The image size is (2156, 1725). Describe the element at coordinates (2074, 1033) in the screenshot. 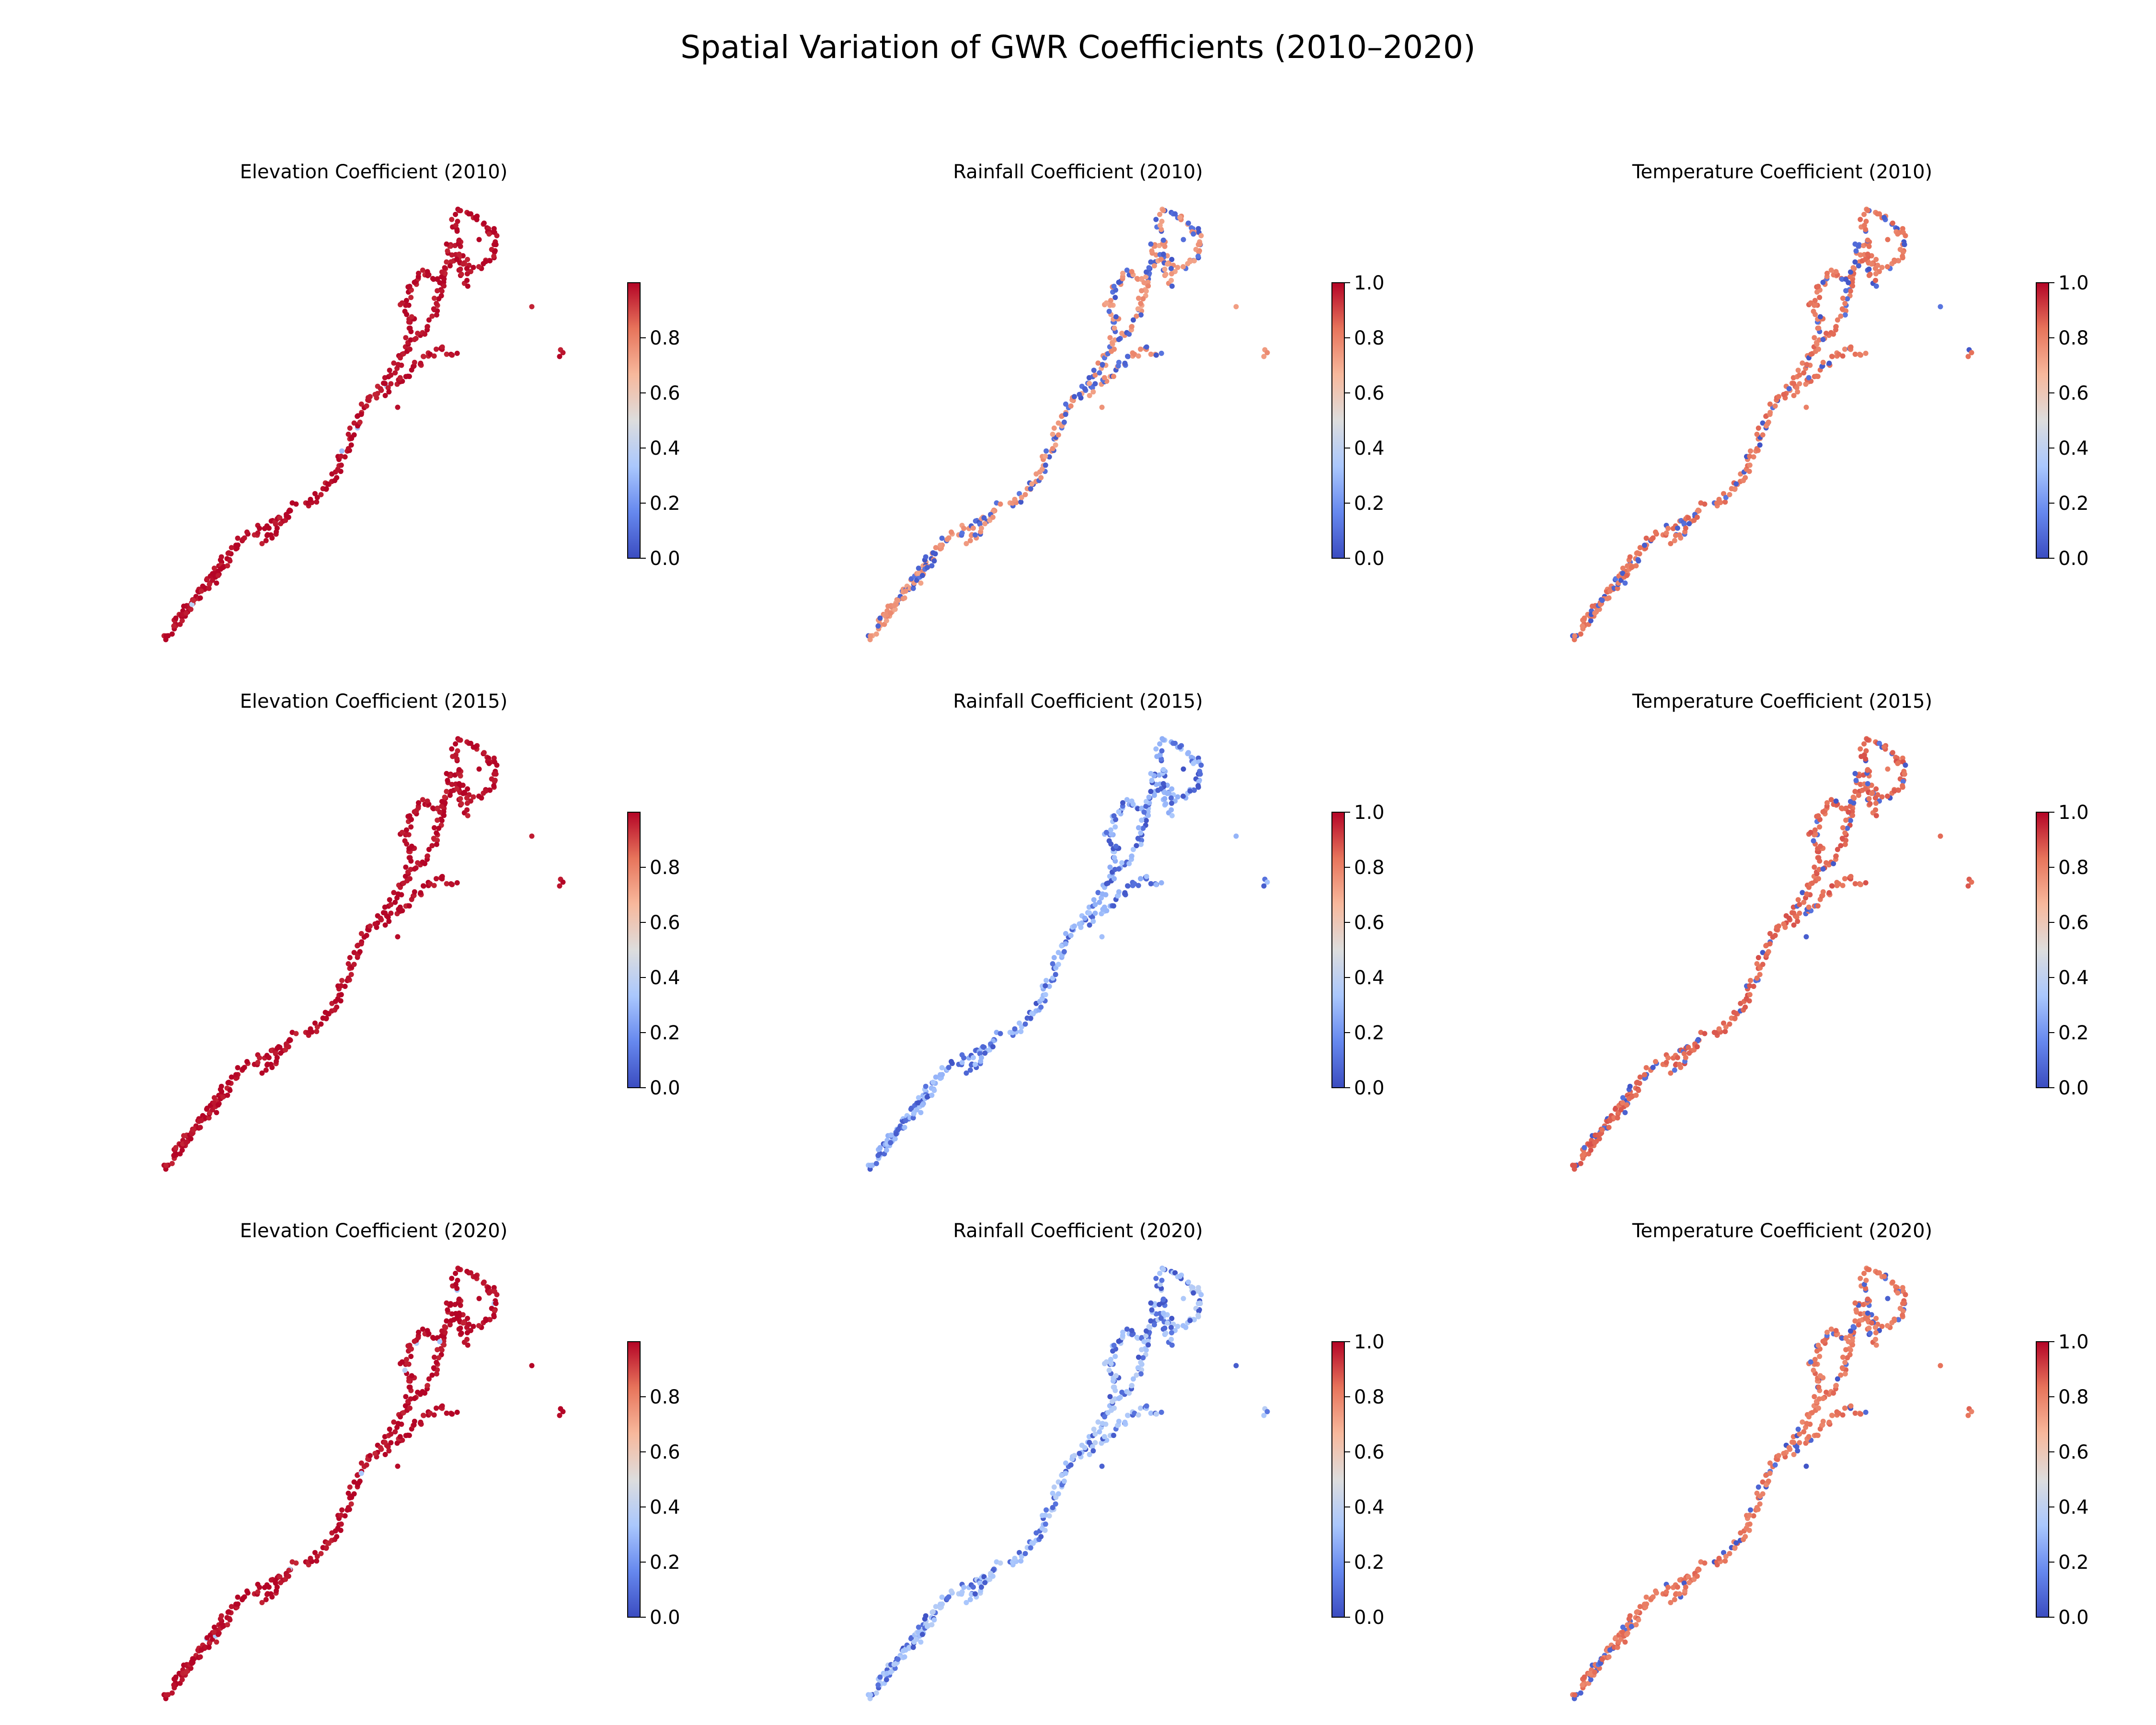

I see `colorbar-tick-label: 0.2` at that location.